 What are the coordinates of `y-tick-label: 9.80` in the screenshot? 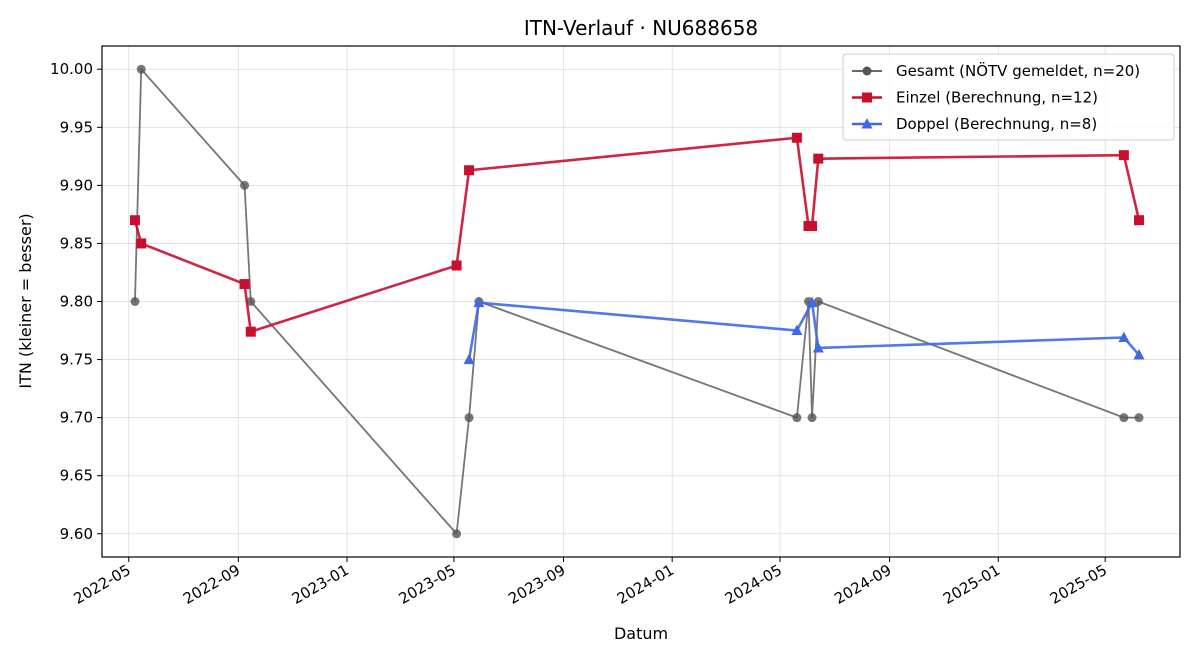 It's located at (76, 302).